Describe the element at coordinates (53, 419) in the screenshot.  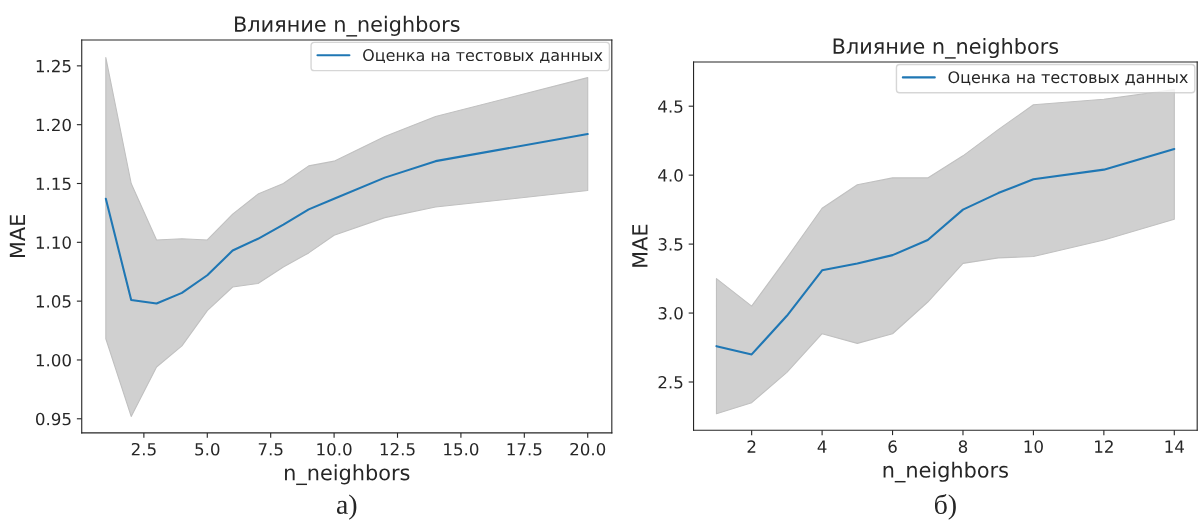
I see `y-tick-label: 0.95` at that location.